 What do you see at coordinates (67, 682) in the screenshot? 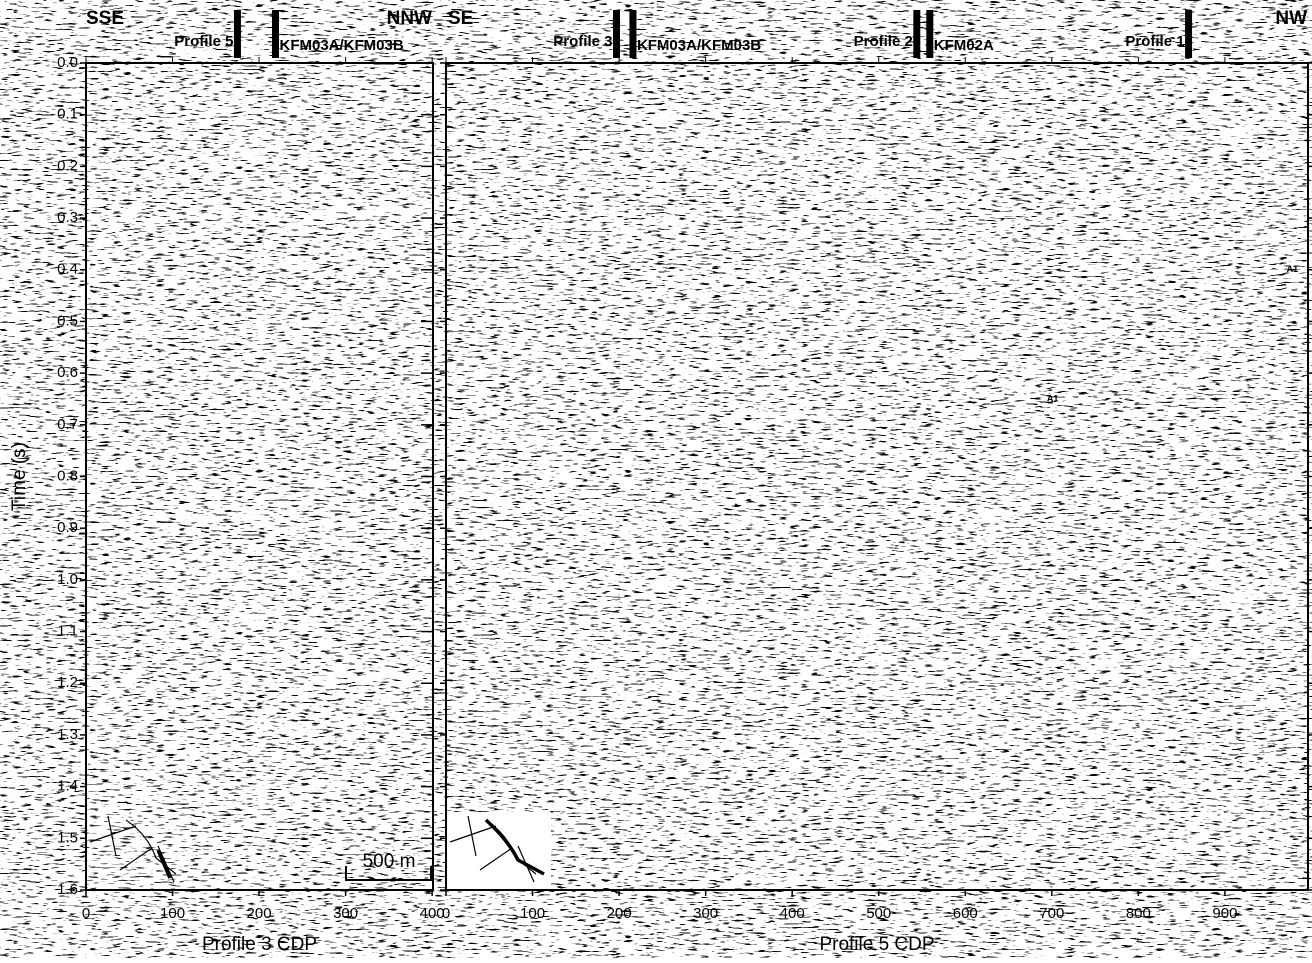
I see `y-tick-label: 1.2` at bounding box center [67, 682].